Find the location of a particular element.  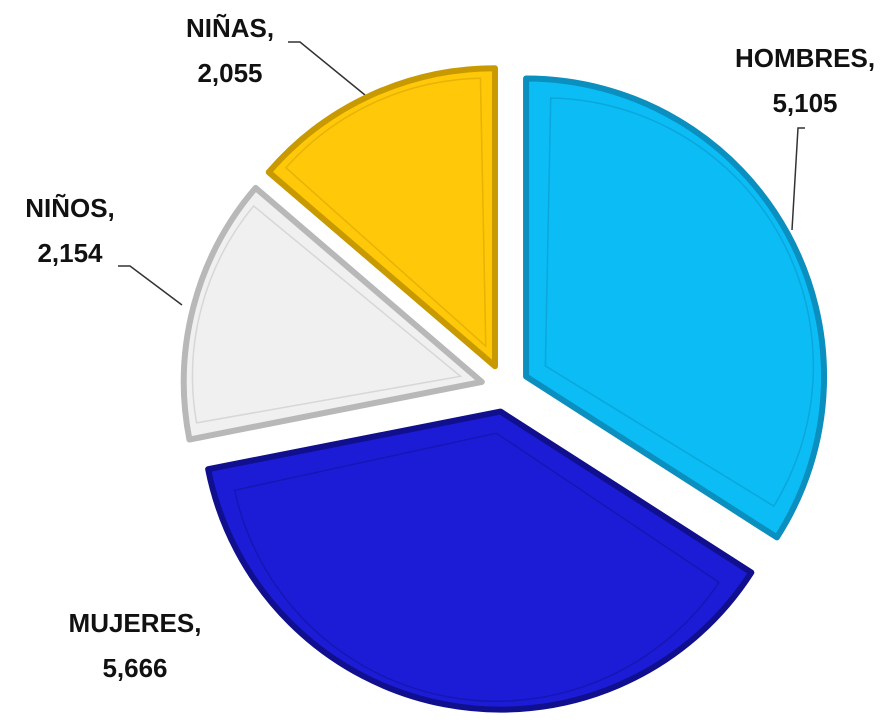

value-label: 5,105 is located at coordinates (804, 103).